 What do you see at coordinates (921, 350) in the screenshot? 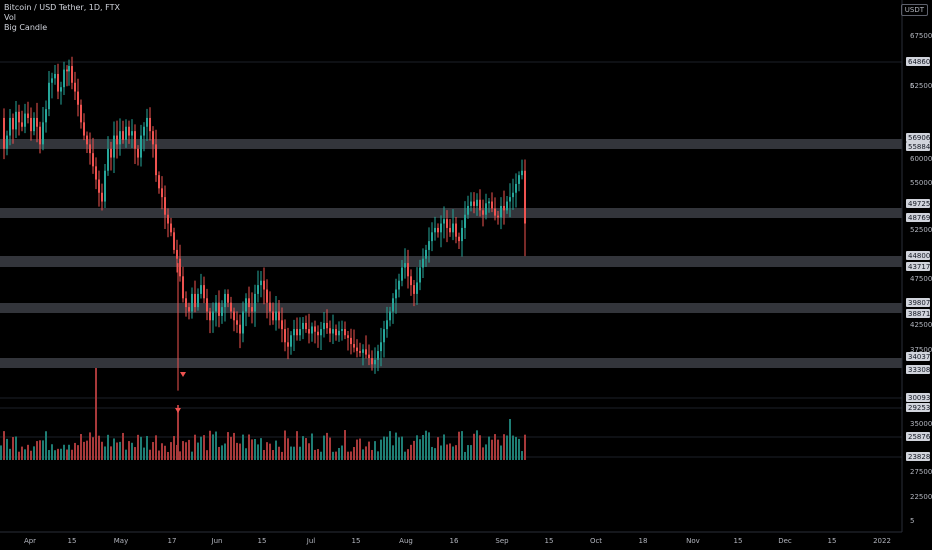
I see `price-tick-label: 37500` at bounding box center [921, 350].